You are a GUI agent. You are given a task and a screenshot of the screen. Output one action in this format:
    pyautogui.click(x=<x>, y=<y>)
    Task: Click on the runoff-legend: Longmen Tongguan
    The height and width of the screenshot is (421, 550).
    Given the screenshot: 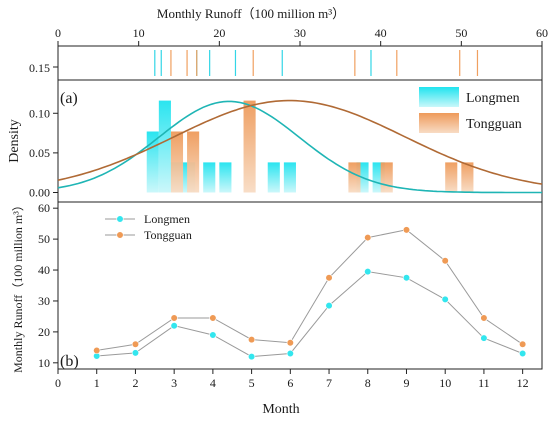 What is the action you would take?
    pyautogui.click(x=148, y=227)
    